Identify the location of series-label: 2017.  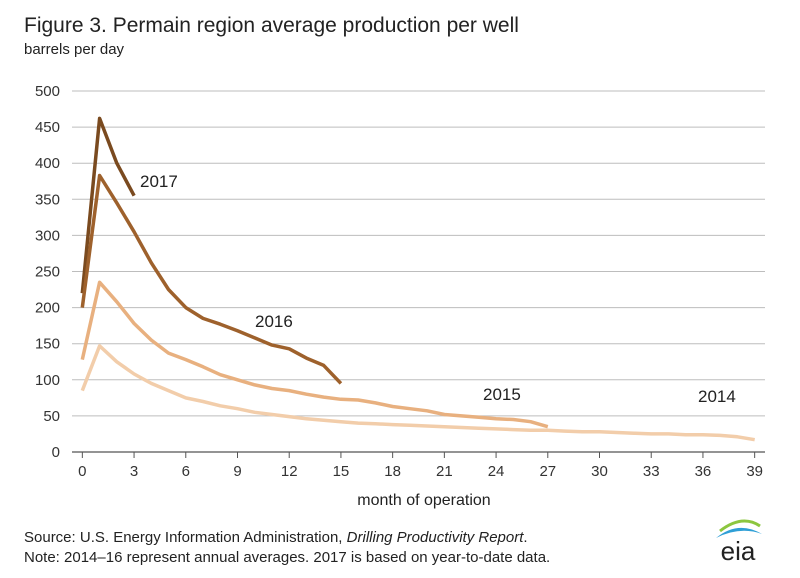
(159, 181).